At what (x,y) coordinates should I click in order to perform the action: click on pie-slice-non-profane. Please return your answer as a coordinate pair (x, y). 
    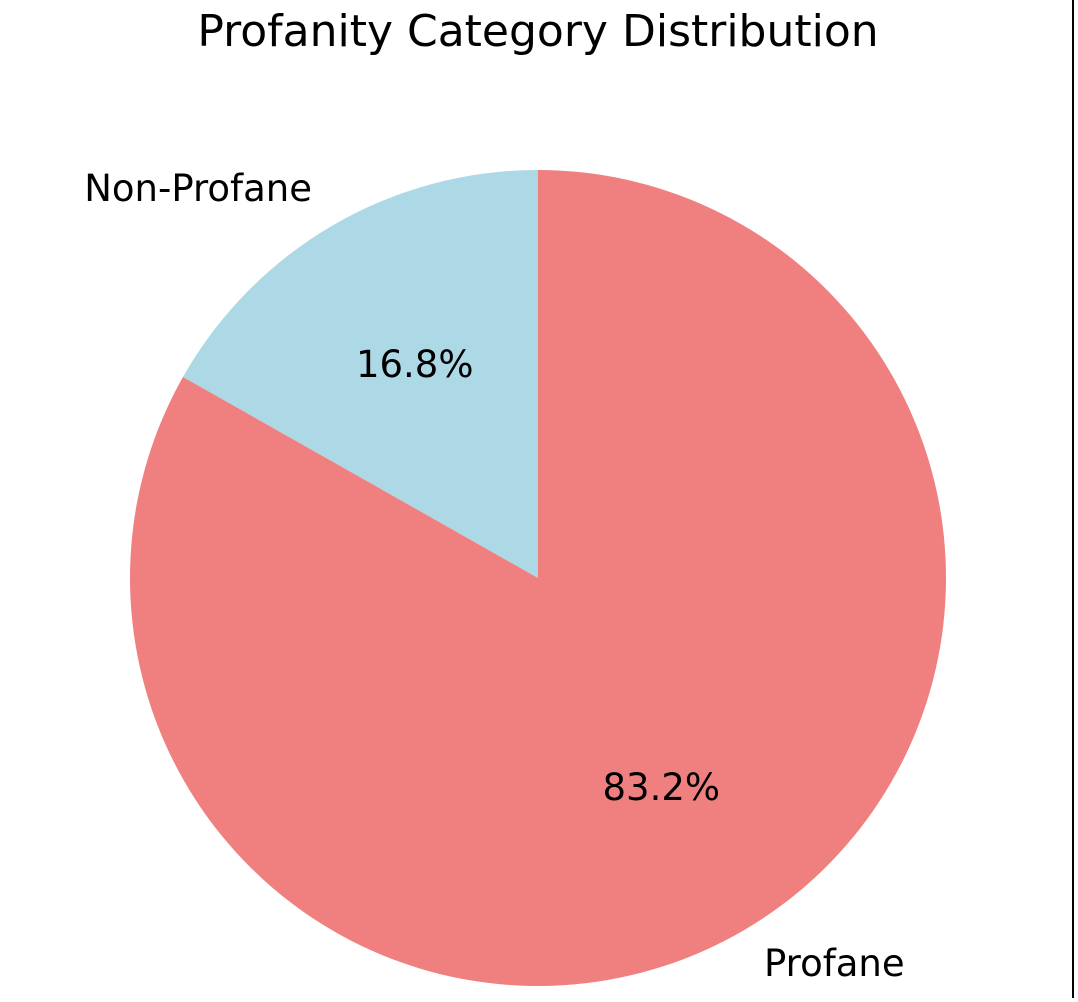
    Looking at the image, I should click on (360, 374).